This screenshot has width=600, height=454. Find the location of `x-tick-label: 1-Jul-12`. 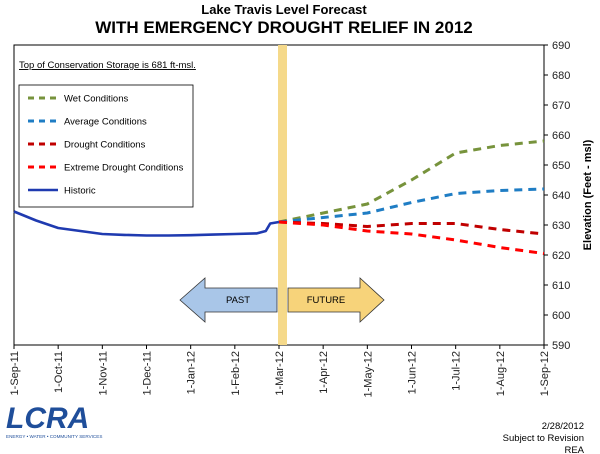

x-tick-label: 1-Jul-12 is located at coordinates (457, 371).